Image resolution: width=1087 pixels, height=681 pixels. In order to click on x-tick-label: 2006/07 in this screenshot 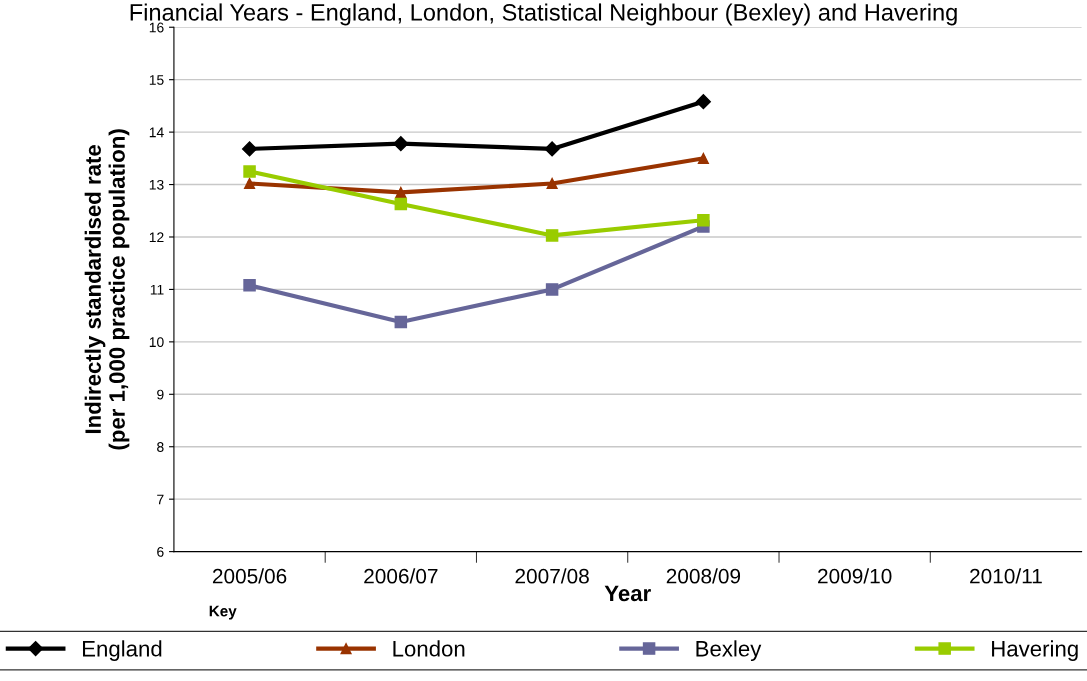, I will do `click(401, 576)`.